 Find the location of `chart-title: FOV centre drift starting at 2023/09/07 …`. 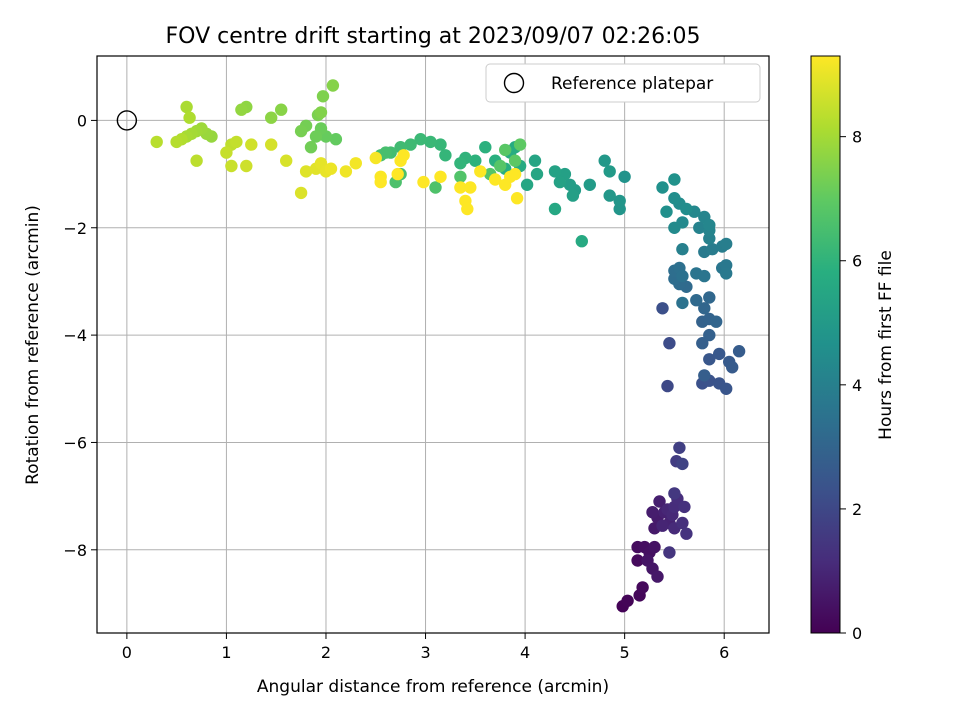

chart-title: FOV centre drift starting at 2023/09/07 … is located at coordinates (433, 36).